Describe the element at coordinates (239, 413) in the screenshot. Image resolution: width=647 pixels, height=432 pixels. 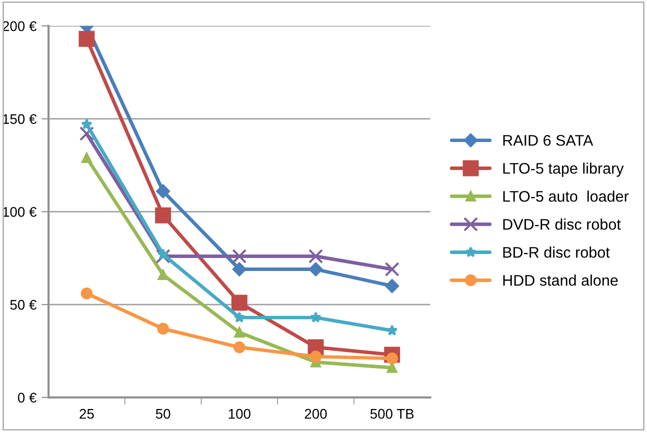
I see `x-tick-label: 100` at that location.